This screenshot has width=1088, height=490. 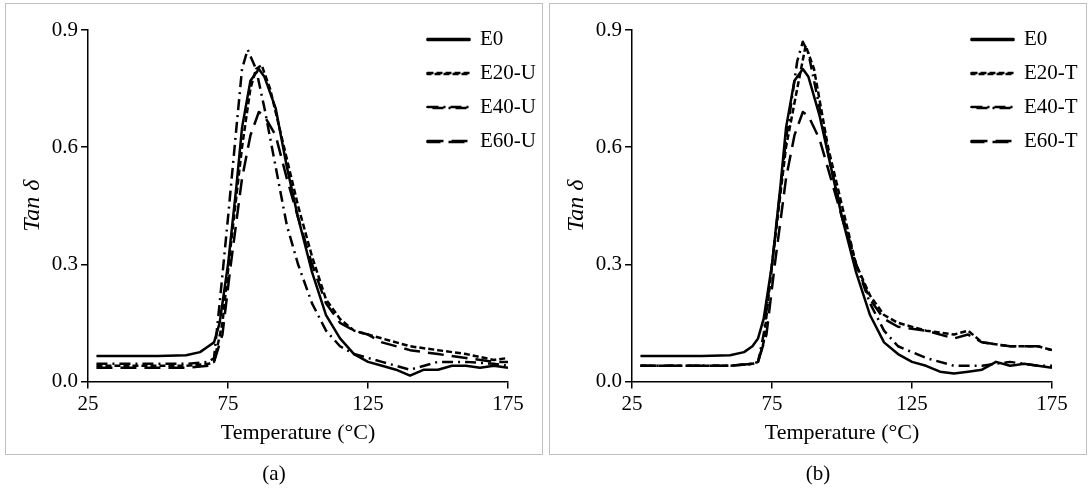 What do you see at coordinates (508, 140) in the screenshot?
I see `legend-label: E60-U` at bounding box center [508, 140].